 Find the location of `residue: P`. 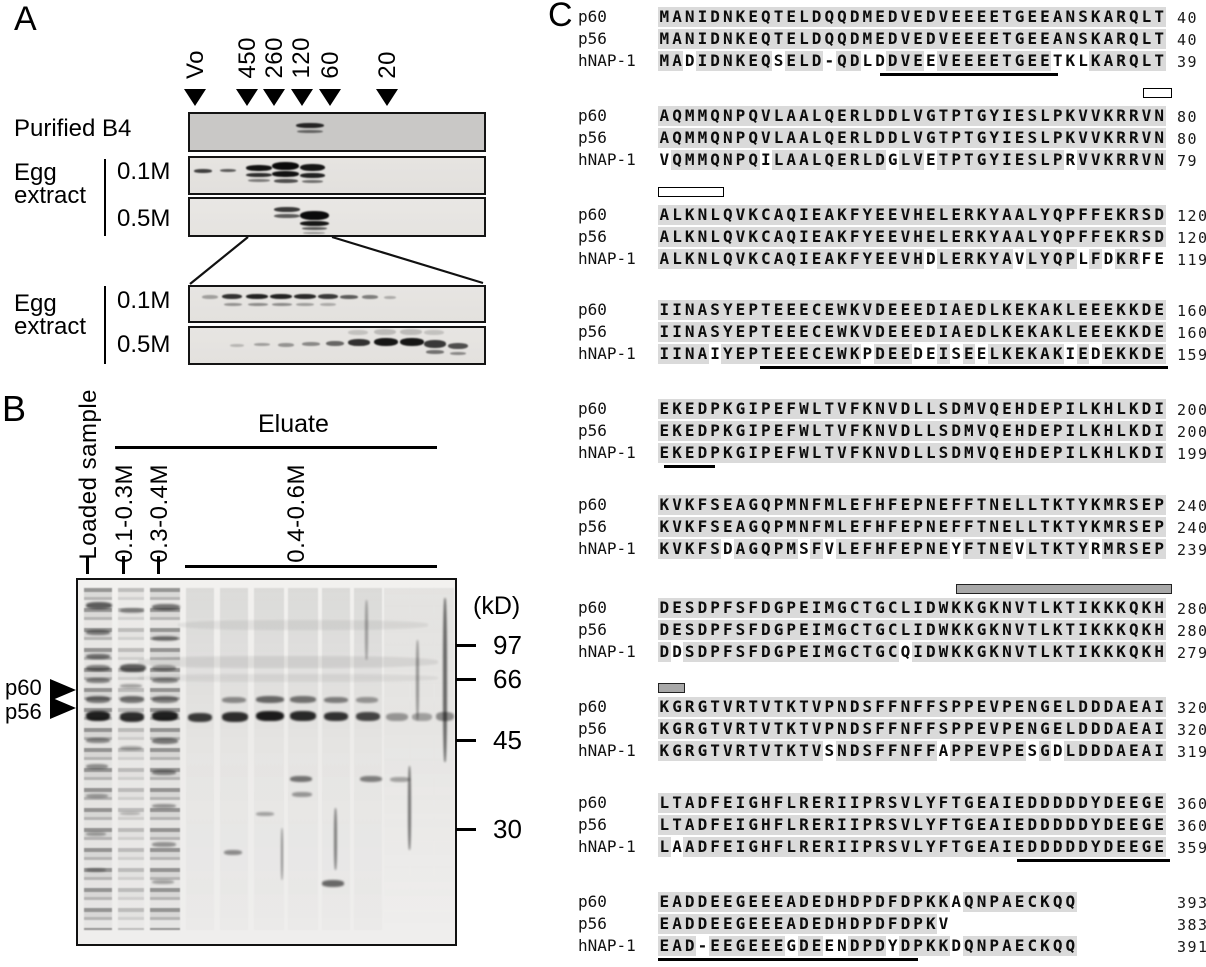

residue: P is located at coordinates (867, 924).